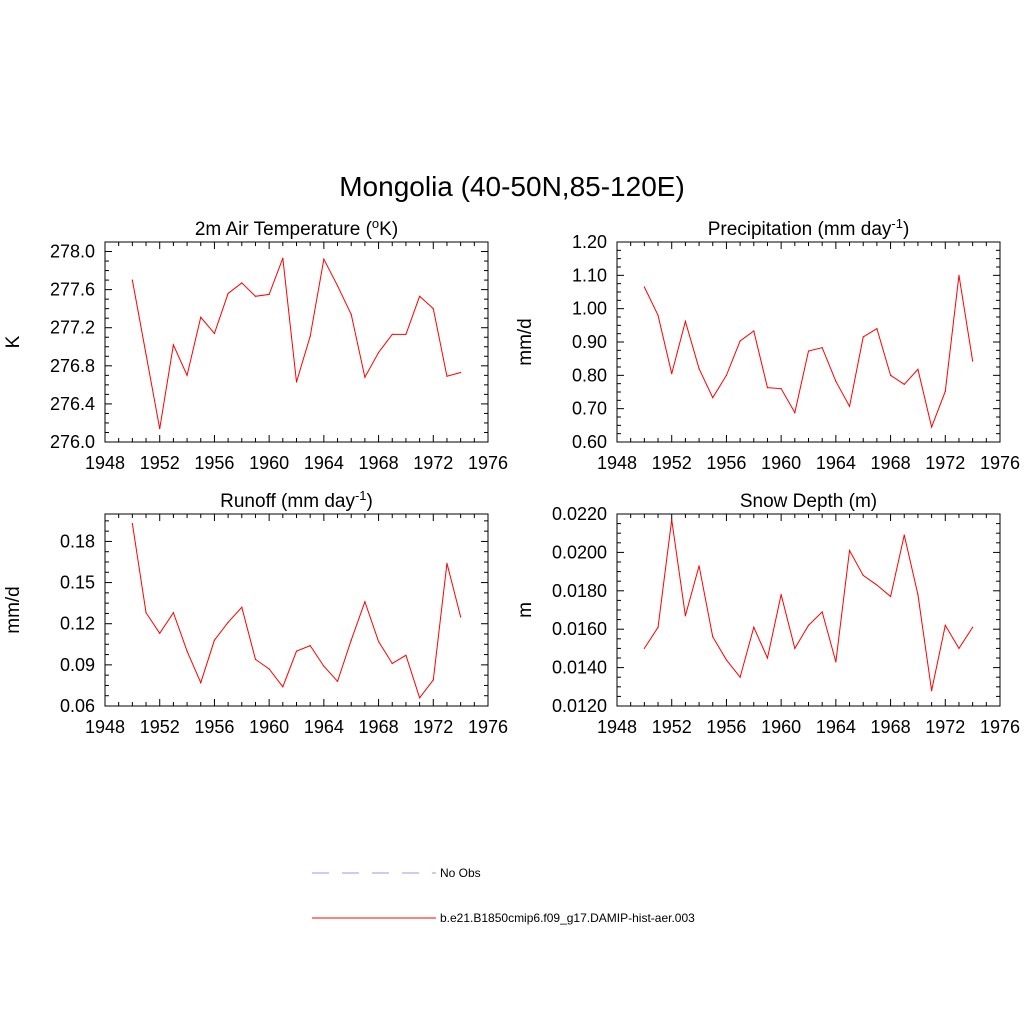 This screenshot has height=1024, width=1024. Describe the element at coordinates (945, 727) in the screenshot. I see `snow-depth-xtick-label: 1972` at that location.